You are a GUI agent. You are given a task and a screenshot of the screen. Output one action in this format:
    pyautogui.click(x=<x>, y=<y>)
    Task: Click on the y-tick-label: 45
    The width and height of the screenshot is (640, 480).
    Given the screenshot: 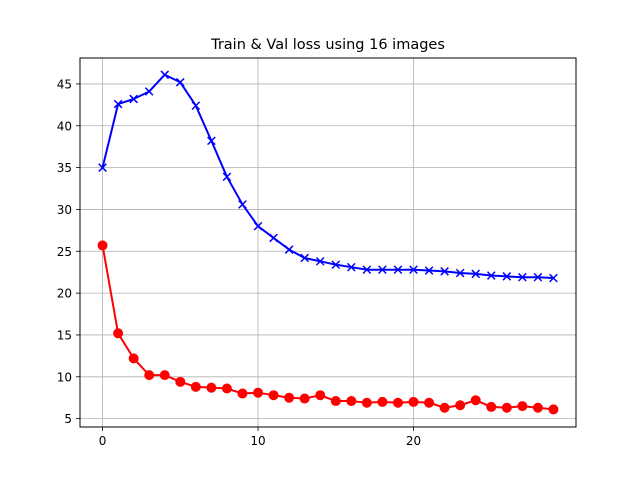 What is the action you would take?
    pyautogui.click(x=64, y=84)
    